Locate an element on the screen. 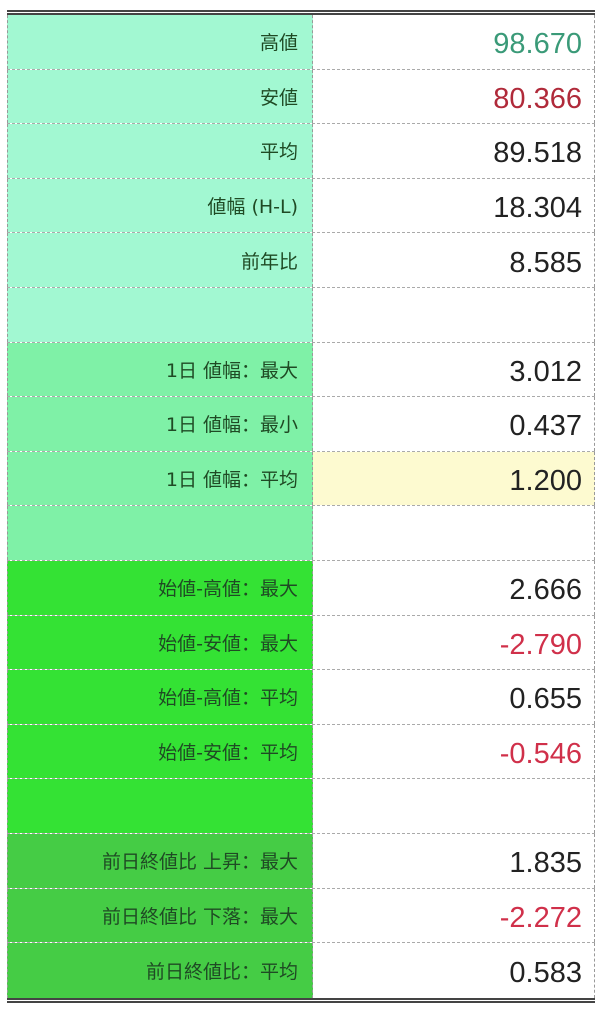 The width and height of the screenshot is (600, 1013). table-row: 前日終値比：平均 0.583 is located at coordinates (301, 970).